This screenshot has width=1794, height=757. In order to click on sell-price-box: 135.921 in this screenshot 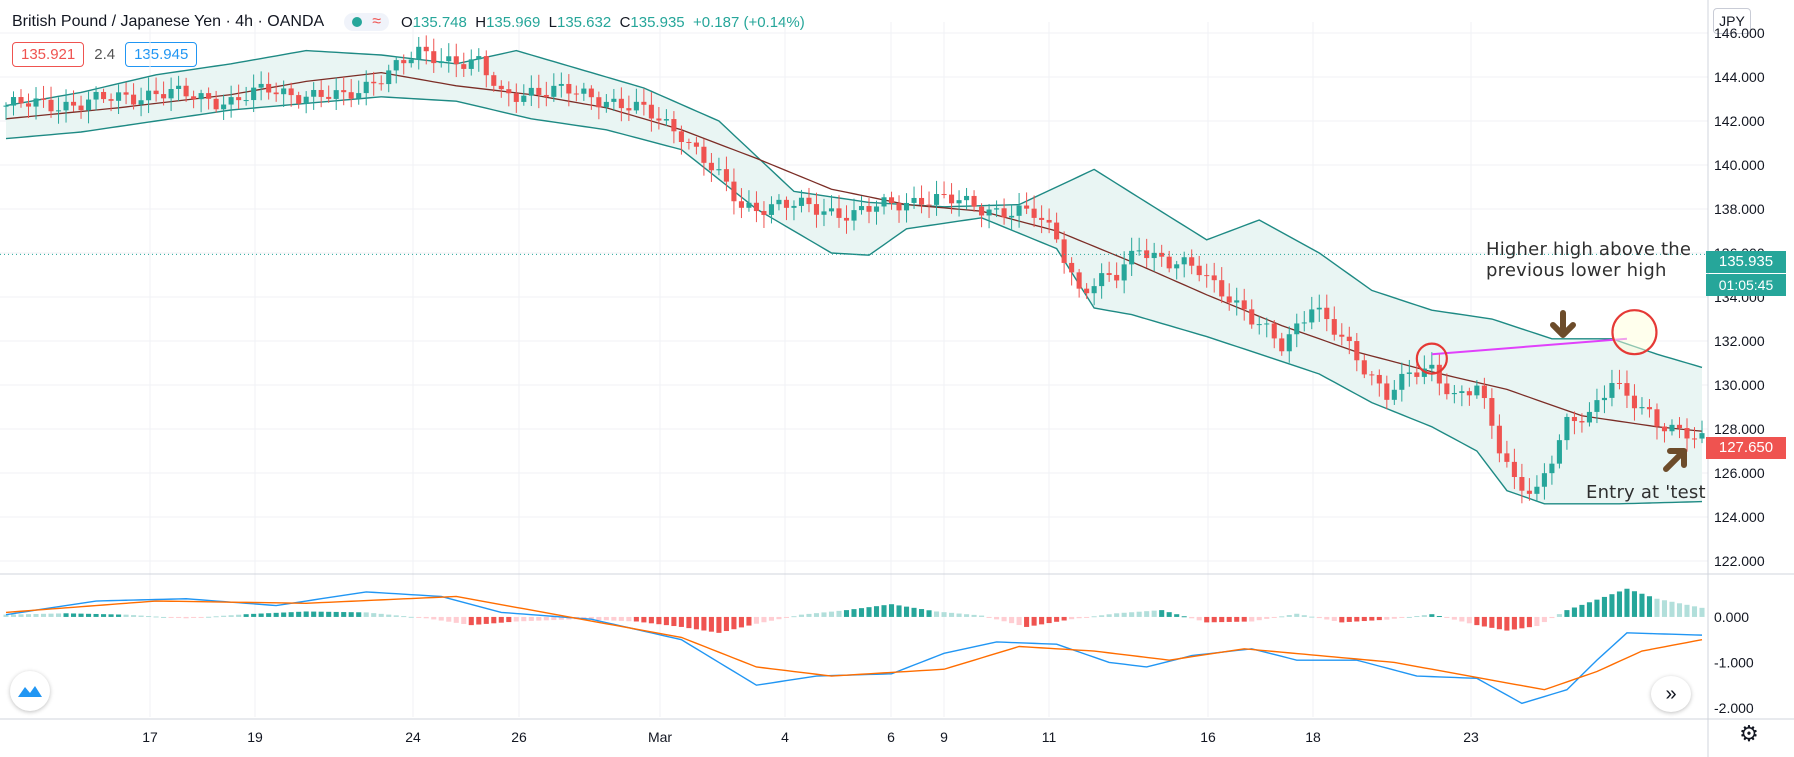, I will do `click(48, 54)`.